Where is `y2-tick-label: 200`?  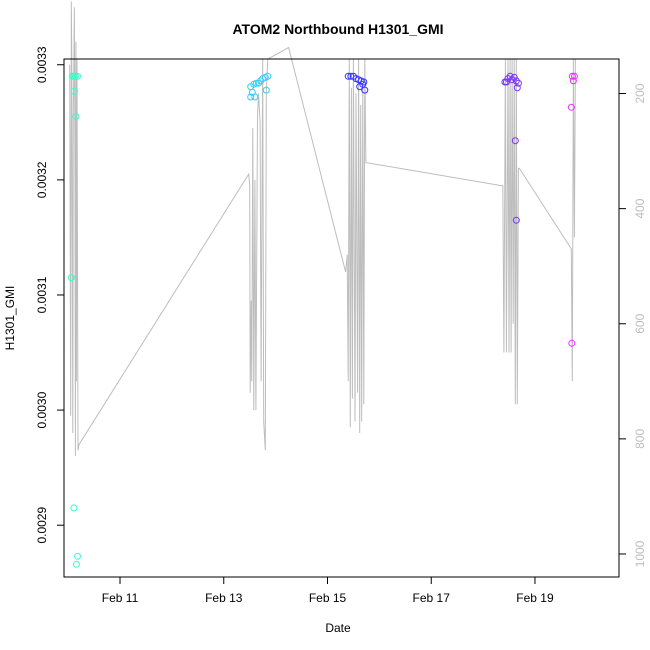
y2-tick-label: 200 is located at coordinates (640, 93).